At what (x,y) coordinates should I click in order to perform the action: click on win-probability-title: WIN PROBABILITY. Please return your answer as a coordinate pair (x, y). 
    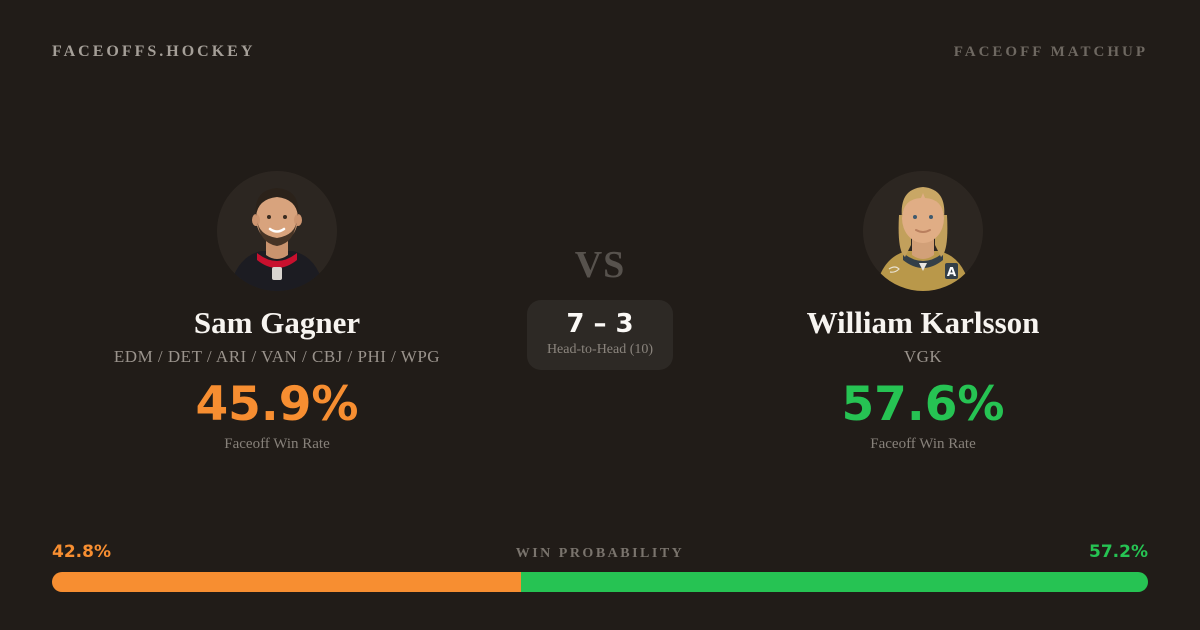
    Looking at the image, I should click on (600, 553).